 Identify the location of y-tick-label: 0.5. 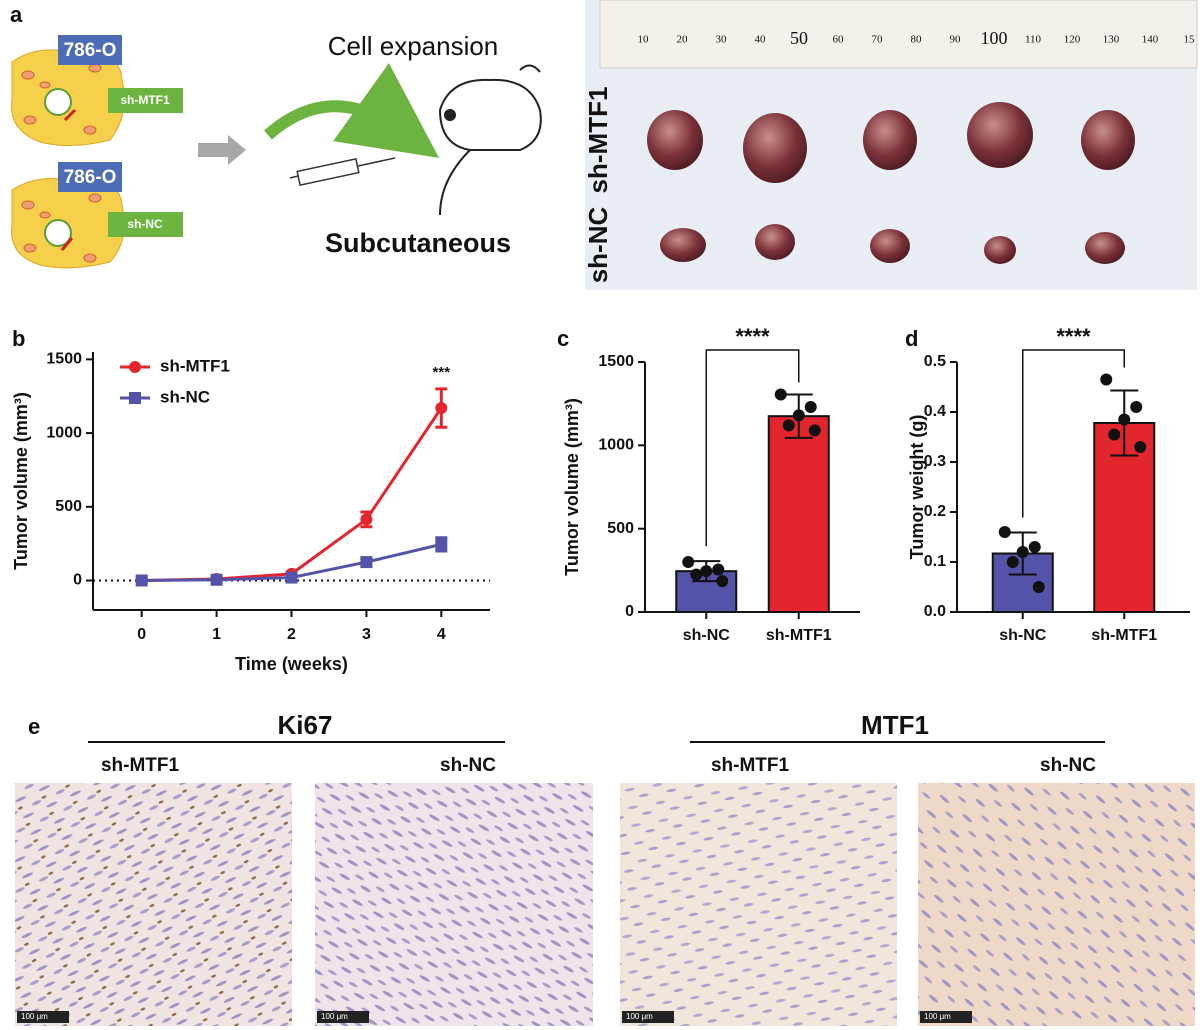
(935, 361).